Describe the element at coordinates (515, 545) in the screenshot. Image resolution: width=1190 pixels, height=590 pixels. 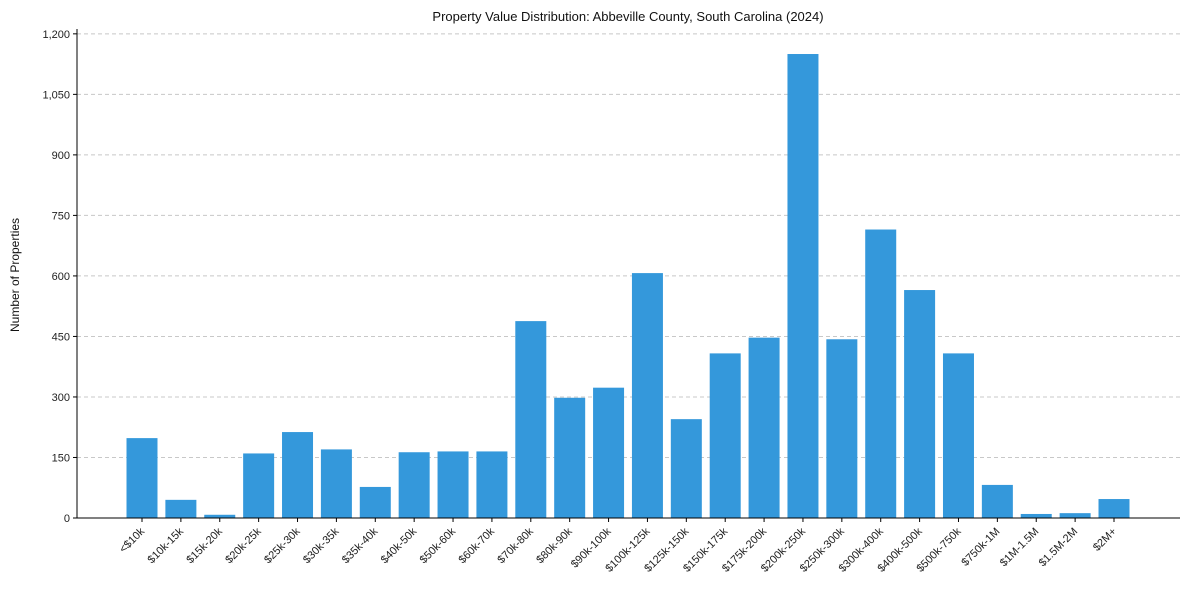
I see `x-tick-label: $70k-80k` at that location.